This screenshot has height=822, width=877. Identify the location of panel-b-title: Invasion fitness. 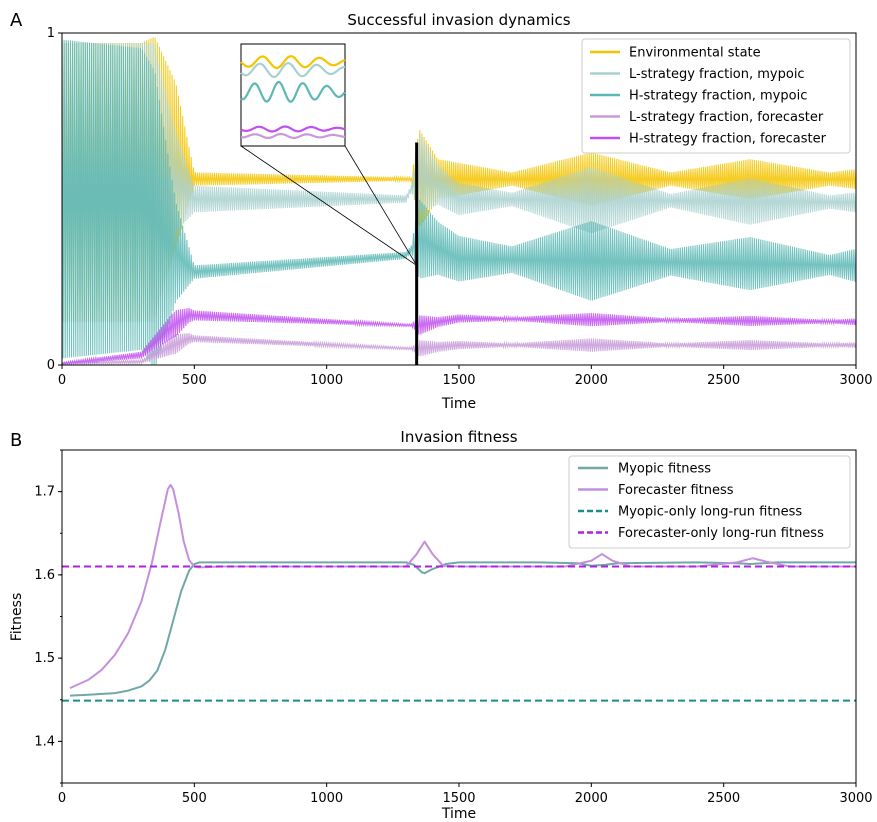
(458, 437).